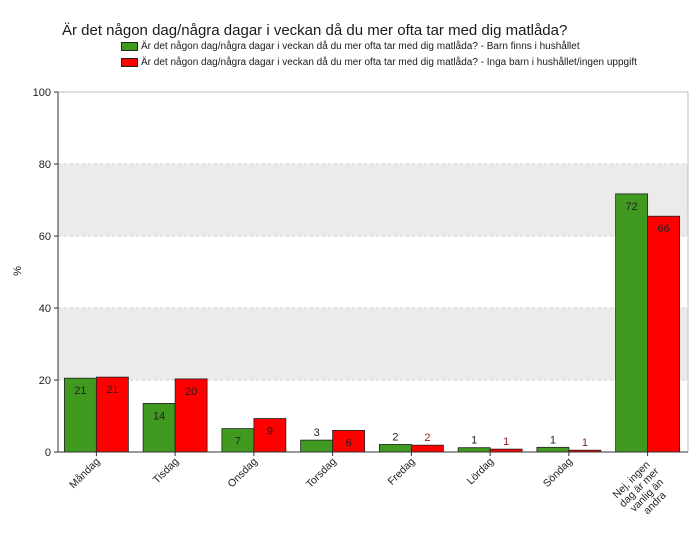  I want to click on x-tick-label: Fredag, so click(401, 472).